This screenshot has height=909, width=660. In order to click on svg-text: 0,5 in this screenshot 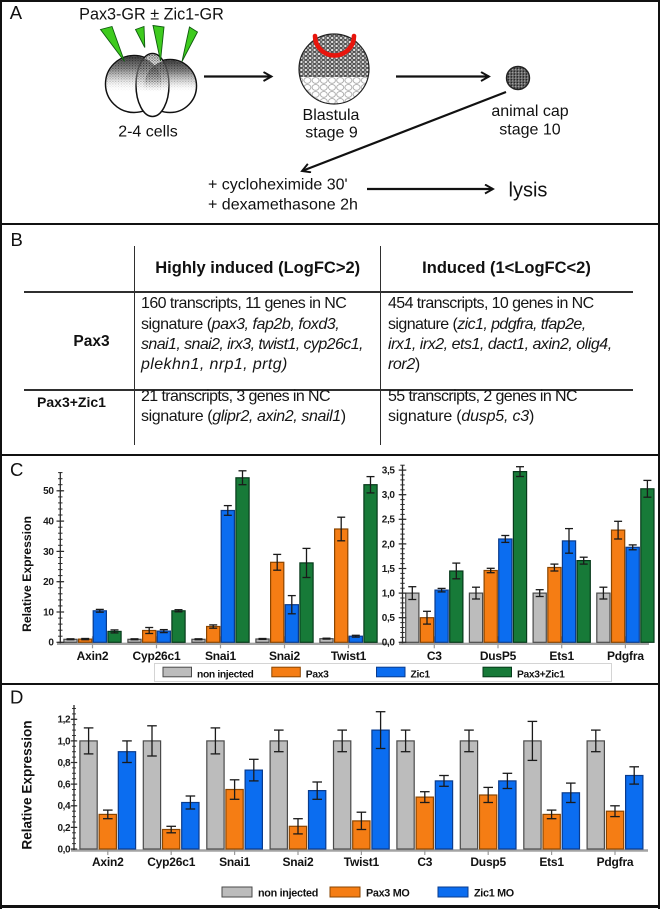, I will do `click(389, 618)`.